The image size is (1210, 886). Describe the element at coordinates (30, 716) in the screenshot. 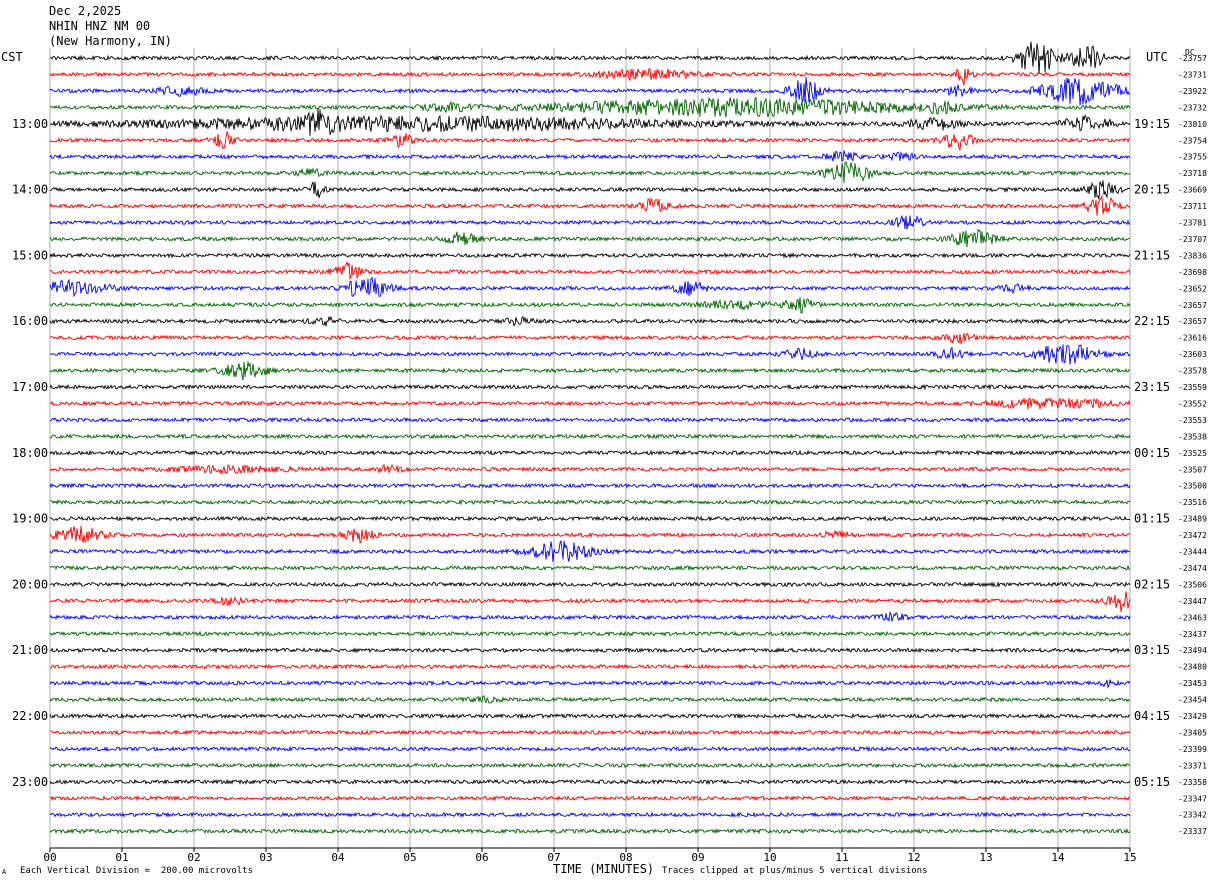

I see `left-hour-label: 22:00` at that location.